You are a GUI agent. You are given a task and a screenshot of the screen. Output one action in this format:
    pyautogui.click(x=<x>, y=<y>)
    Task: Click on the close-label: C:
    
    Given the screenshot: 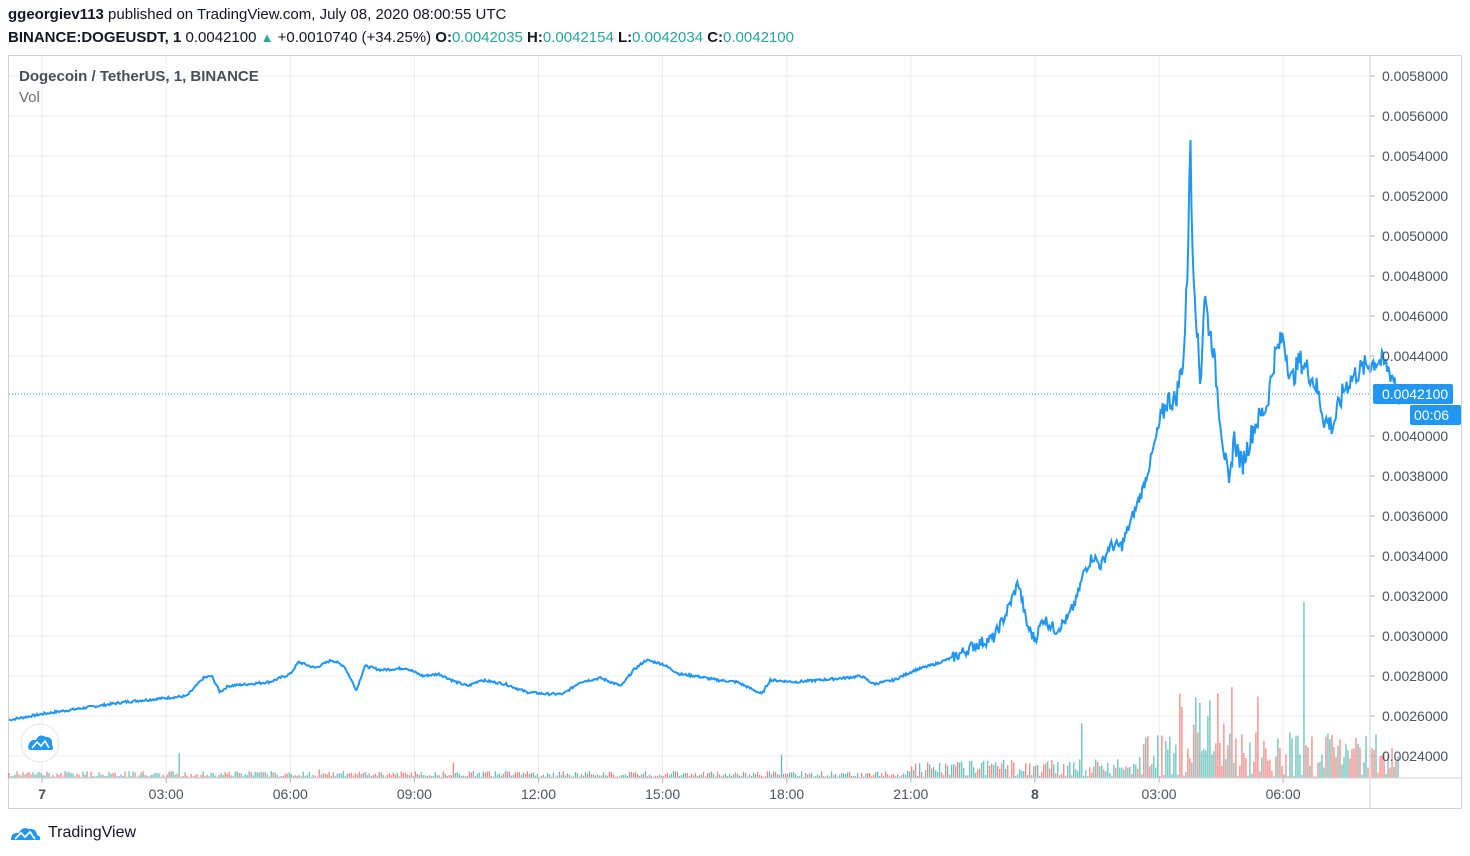 What is the action you would take?
    pyautogui.click(x=715, y=37)
    